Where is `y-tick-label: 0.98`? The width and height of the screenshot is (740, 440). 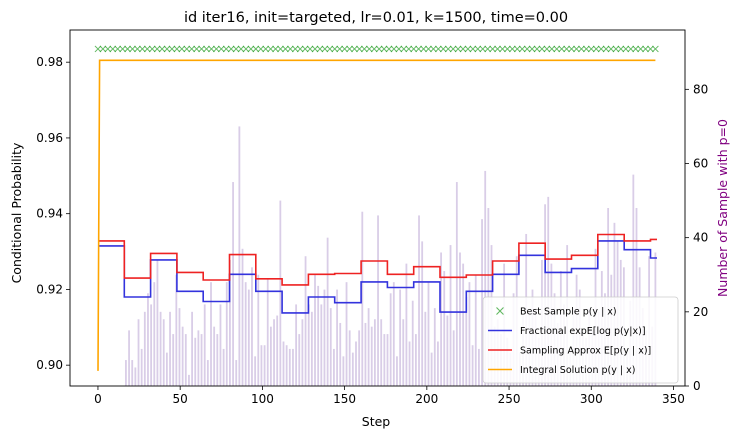
y-tick-label: 0.98 is located at coordinates (49, 62).